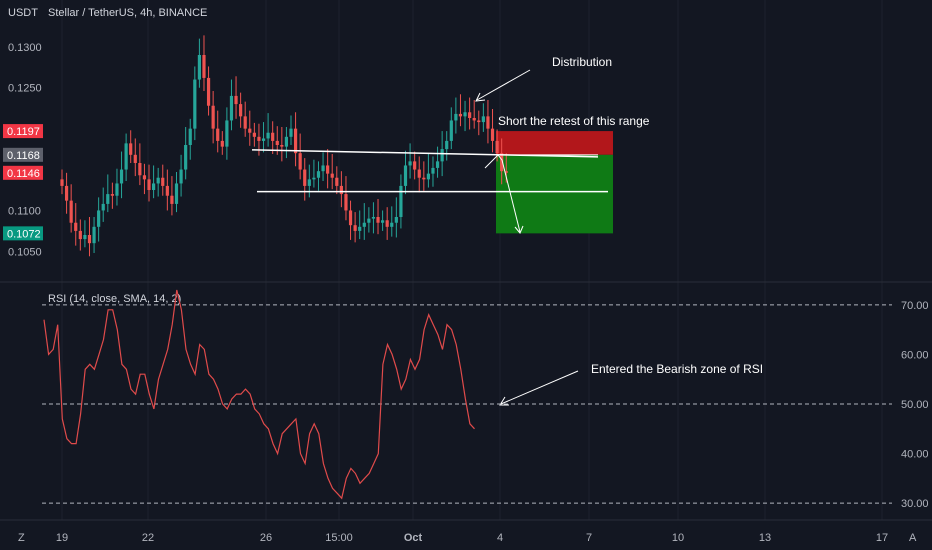 The image size is (932, 550). I want to click on rsi-arrowhead, so click(504, 401).